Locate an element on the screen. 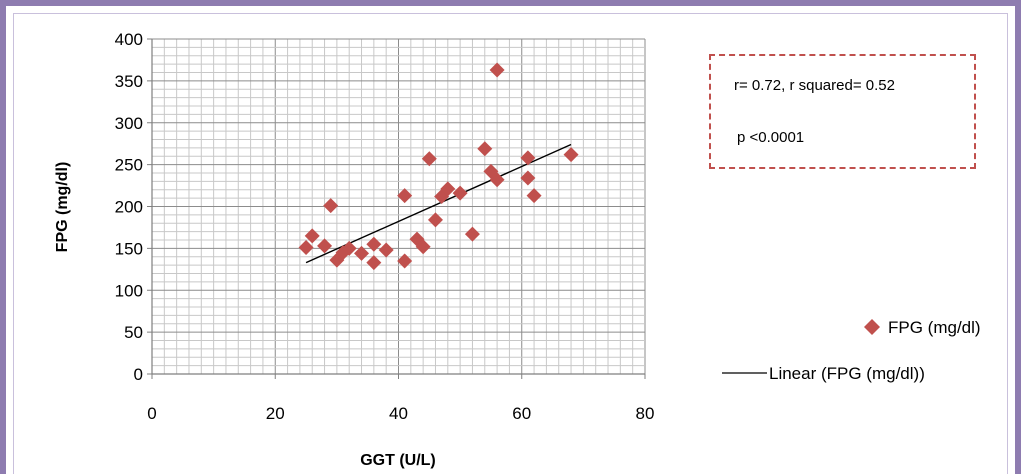  y-tick-label: 50 is located at coordinates (133, 332).